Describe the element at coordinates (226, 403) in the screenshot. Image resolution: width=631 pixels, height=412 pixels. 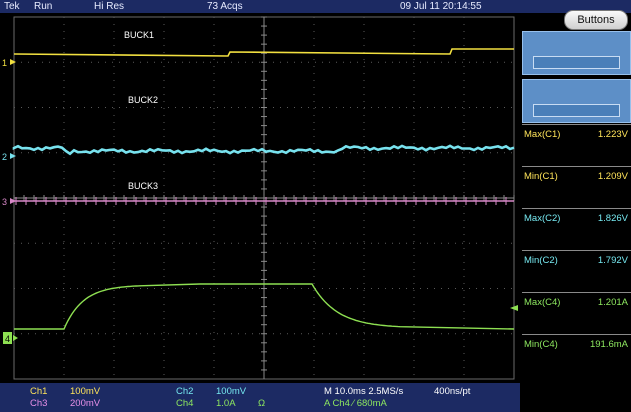
I see `ch4-scale: 1.0A` at that location.